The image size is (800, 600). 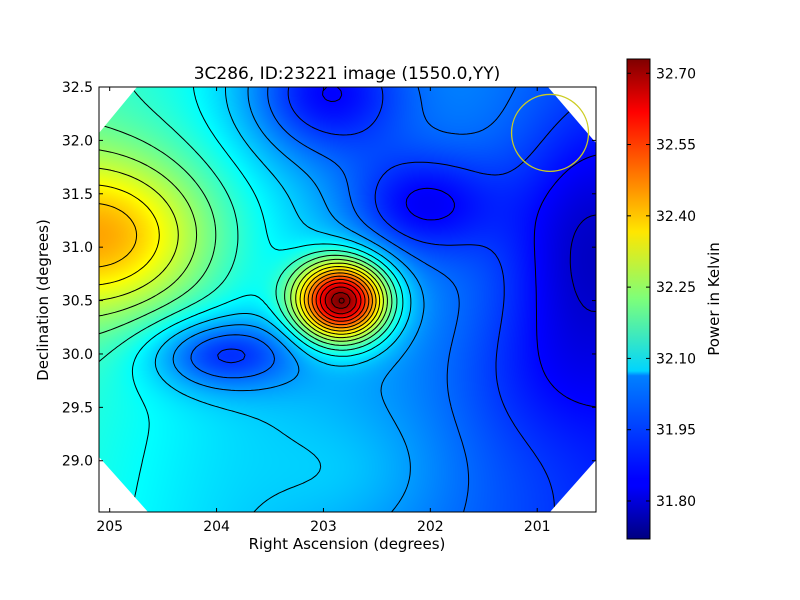 What do you see at coordinates (676, 146) in the screenshot?
I see `colorbar-tick-label: 32.55` at bounding box center [676, 146].